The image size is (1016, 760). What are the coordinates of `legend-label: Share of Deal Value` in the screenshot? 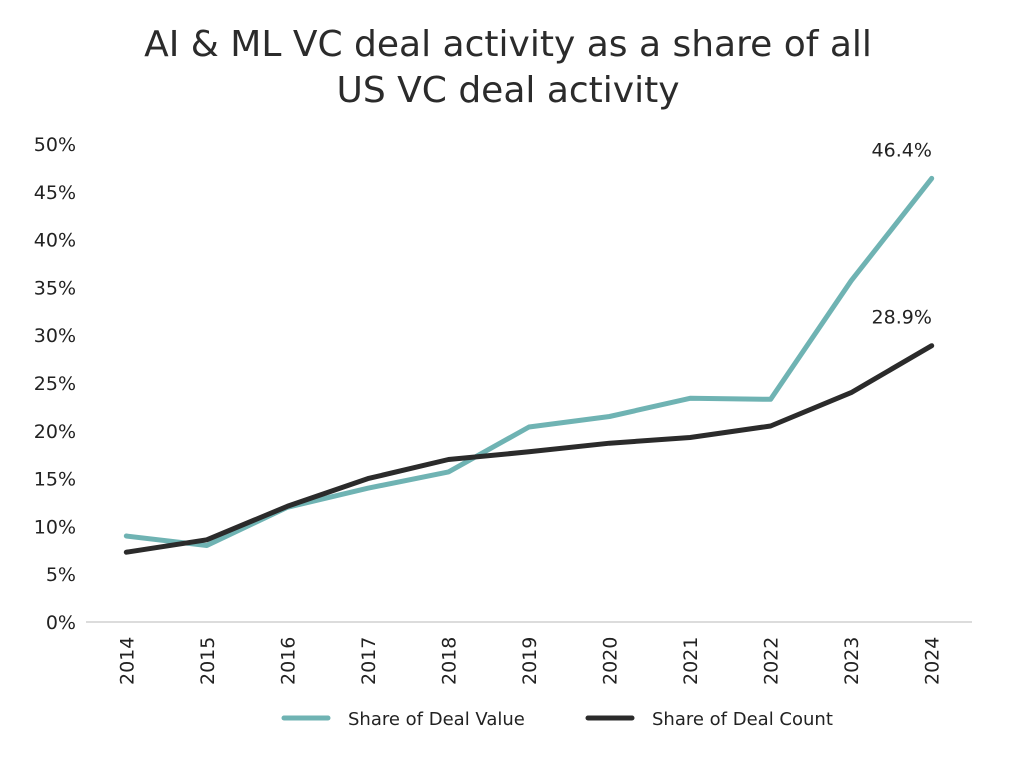 It's located at (436, 719).